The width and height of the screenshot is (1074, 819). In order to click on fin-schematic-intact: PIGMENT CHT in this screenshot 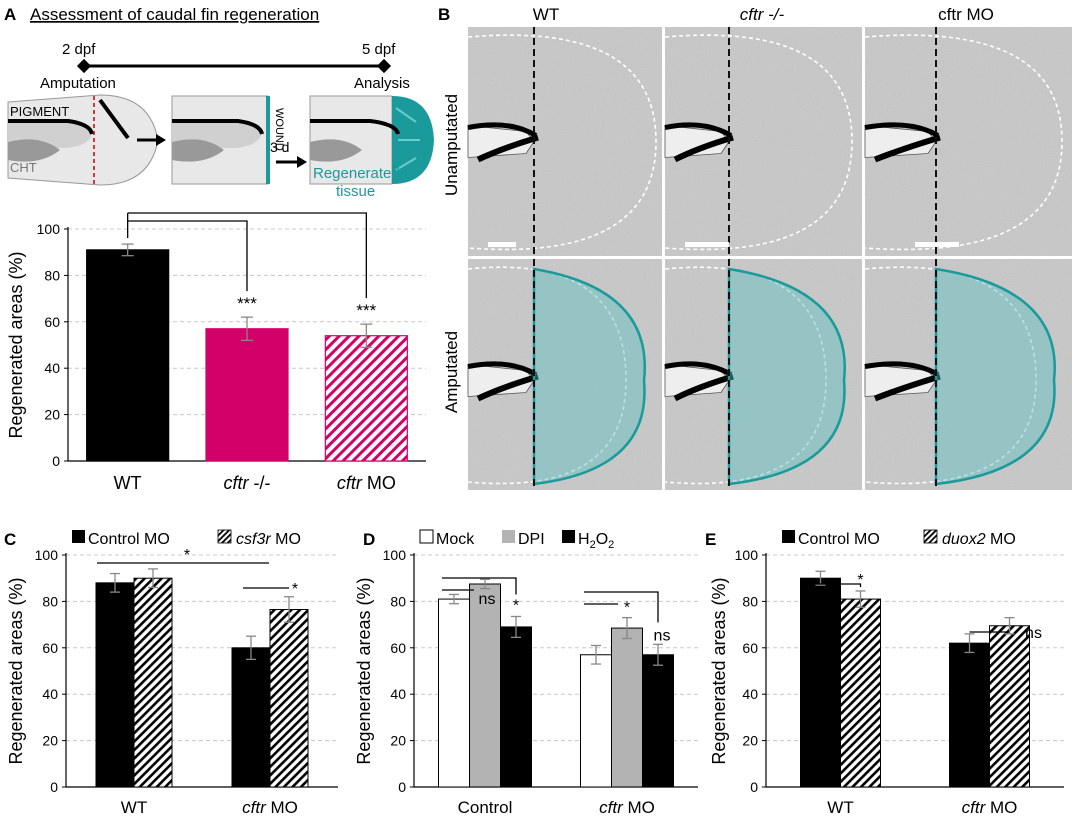, I will do `click(83, 140)`.